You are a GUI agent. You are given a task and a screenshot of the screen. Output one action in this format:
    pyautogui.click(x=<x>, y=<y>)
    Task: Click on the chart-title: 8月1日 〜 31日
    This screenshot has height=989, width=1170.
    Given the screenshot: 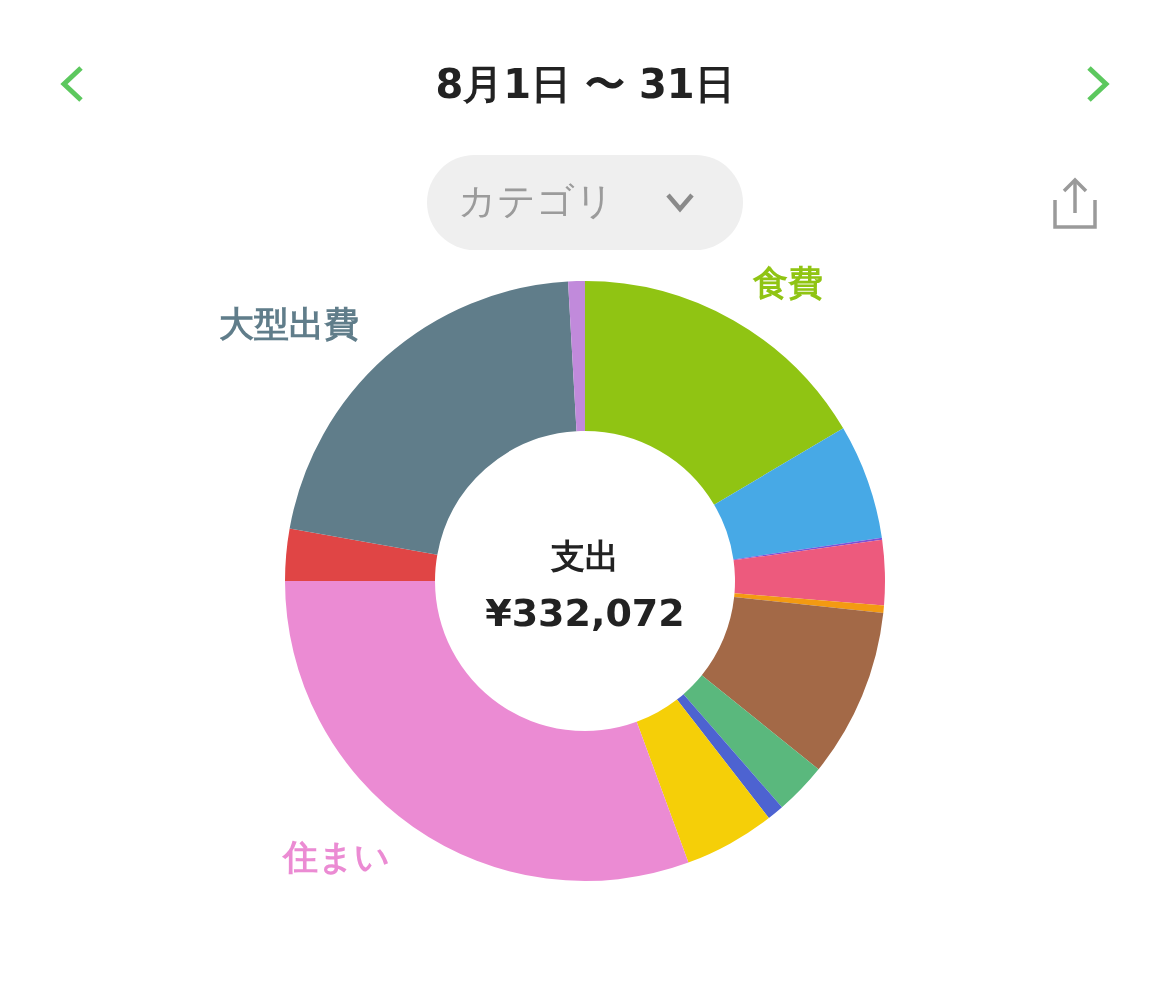 What is the action you would take?
    pyautogui.click(x=585, y=84)
    